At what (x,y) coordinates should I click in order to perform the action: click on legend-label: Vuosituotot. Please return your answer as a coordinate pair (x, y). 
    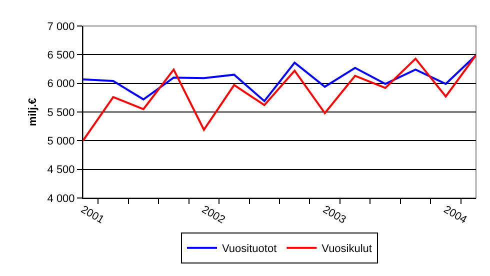
    Looking at the image, I should click on (249, 249).